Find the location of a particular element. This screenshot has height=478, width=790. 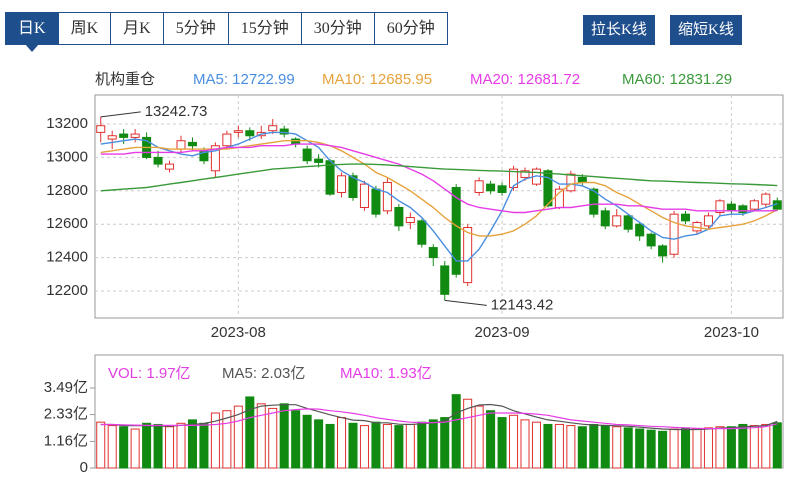

stretch-button: 拉长K线 is located at coordinates (619, 30).